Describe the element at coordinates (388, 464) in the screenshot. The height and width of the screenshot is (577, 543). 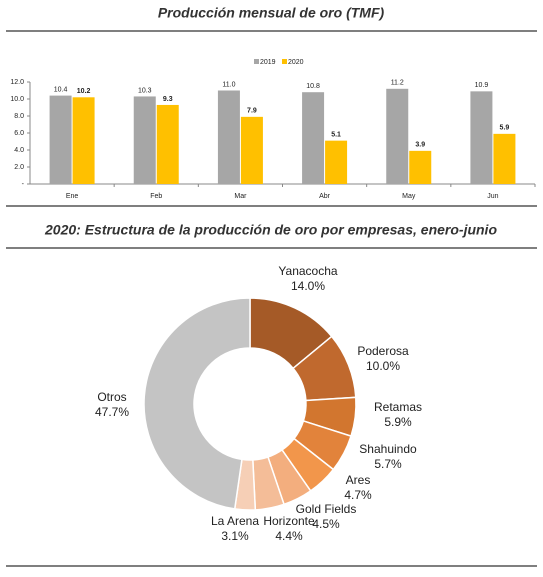
I see `slice-value: 5.7%` at that location.